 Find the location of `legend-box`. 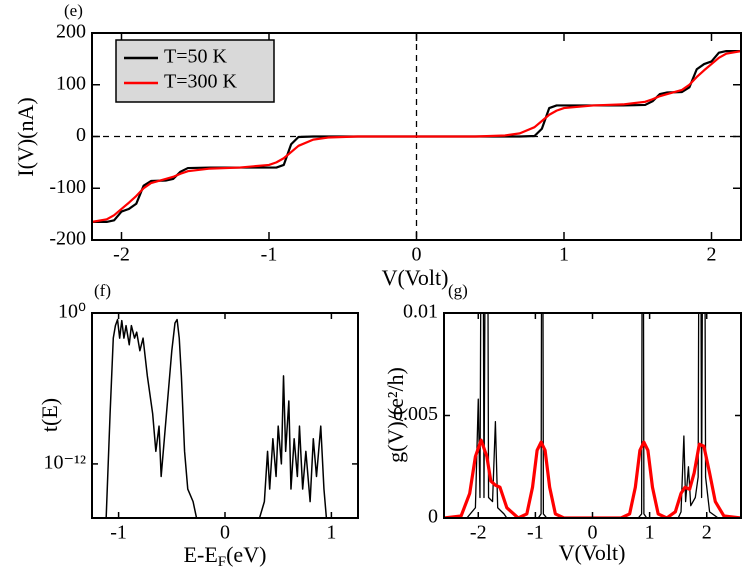

legend-box is located at coordinates (195, 71).